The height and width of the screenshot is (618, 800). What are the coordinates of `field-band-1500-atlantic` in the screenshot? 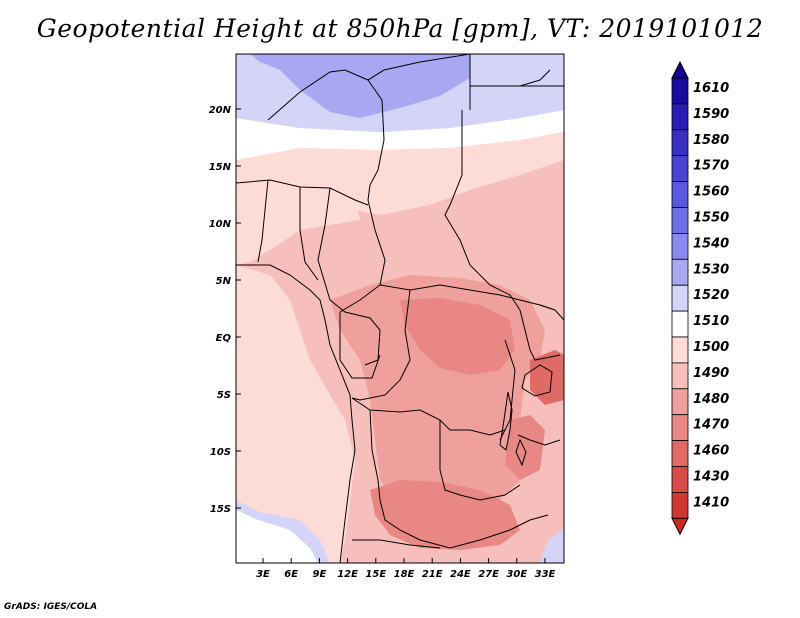 It's located at (295, 414).